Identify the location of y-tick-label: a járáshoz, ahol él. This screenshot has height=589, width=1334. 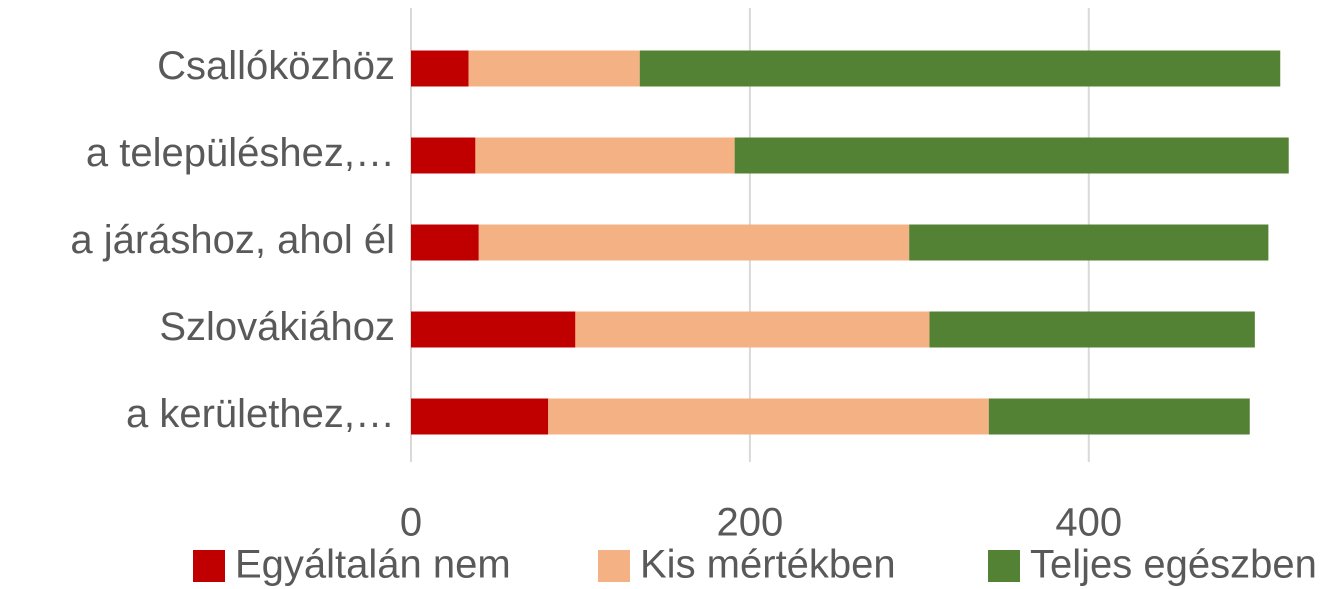
(232, 240).